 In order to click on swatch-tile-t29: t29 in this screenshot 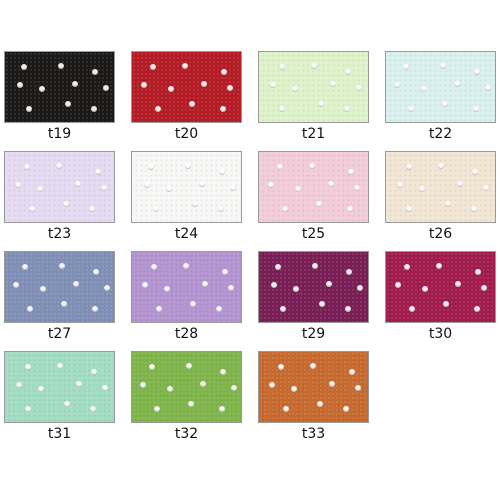, I will do `click(313, 296)`.